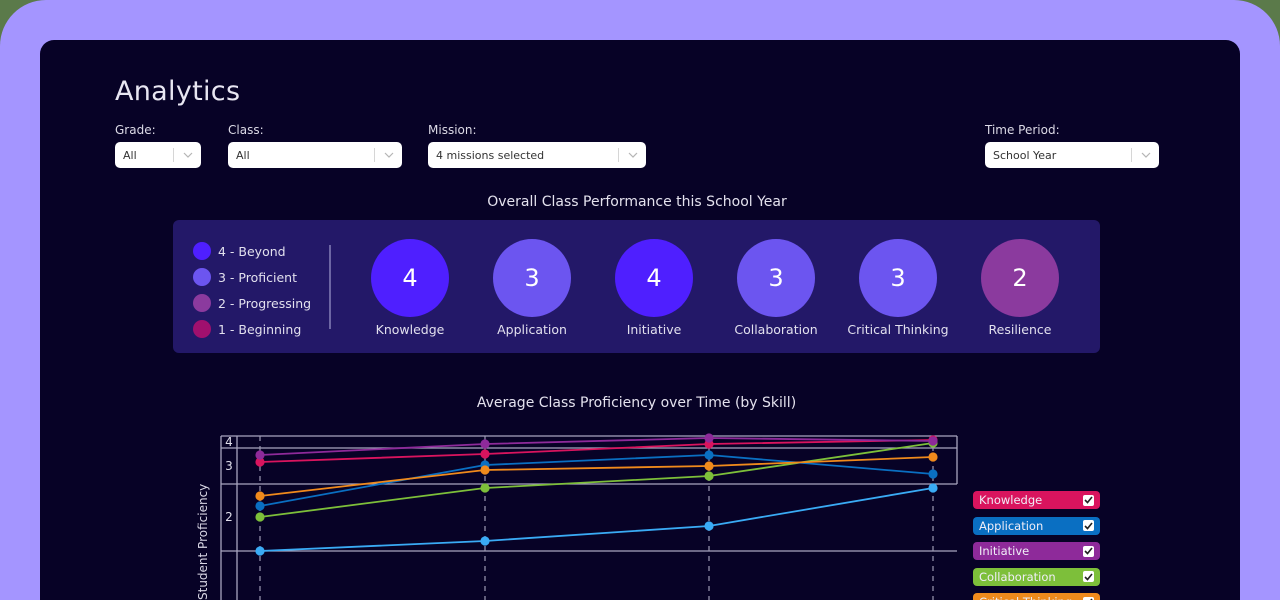  I want to click on page-title: Analytics, so click(178, 91).